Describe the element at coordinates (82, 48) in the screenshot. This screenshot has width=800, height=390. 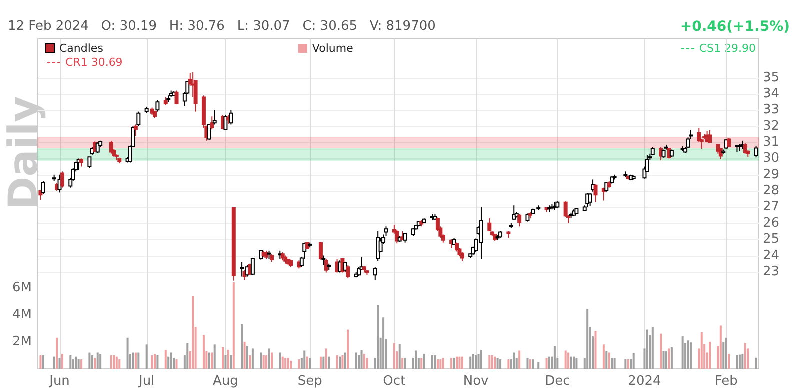
I see `legend-label: Candles` at that location.